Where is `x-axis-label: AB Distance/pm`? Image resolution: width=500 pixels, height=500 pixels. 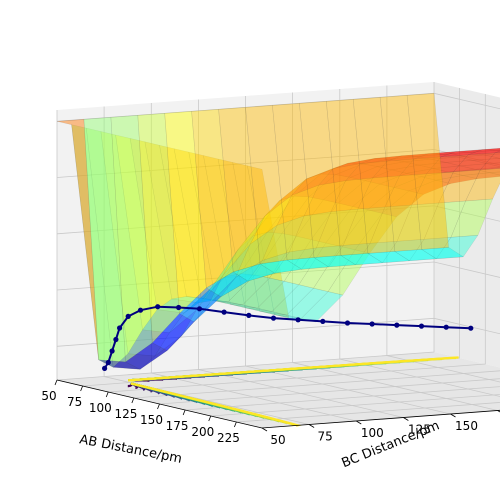 x-axis-label: AB Distance/pm is located at coordinates (130, 449).